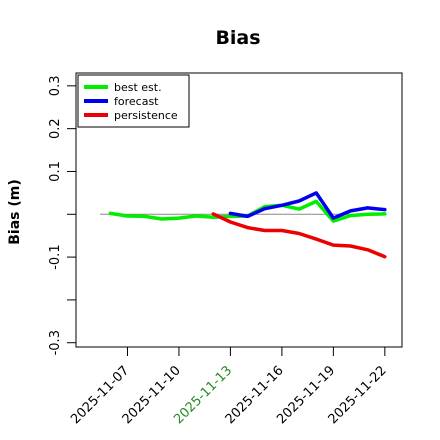  I want to click on legend-label: persistence, so click(146, 115).